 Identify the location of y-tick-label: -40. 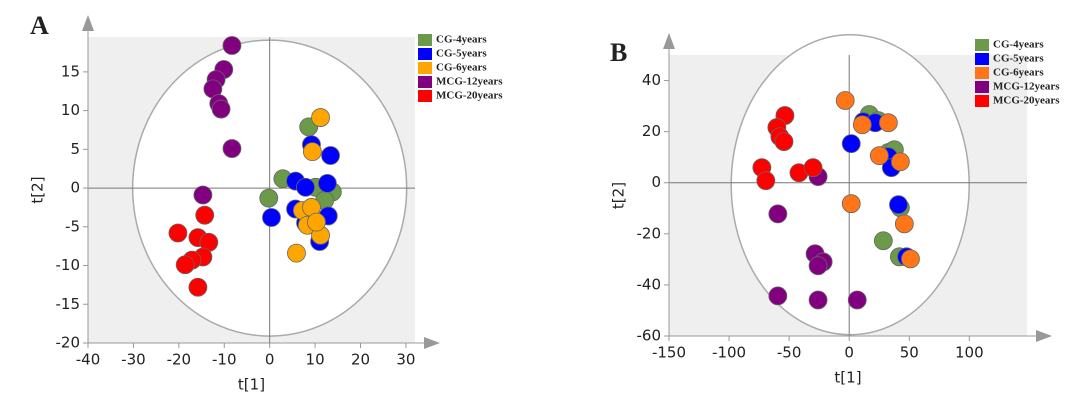
(649, 284).